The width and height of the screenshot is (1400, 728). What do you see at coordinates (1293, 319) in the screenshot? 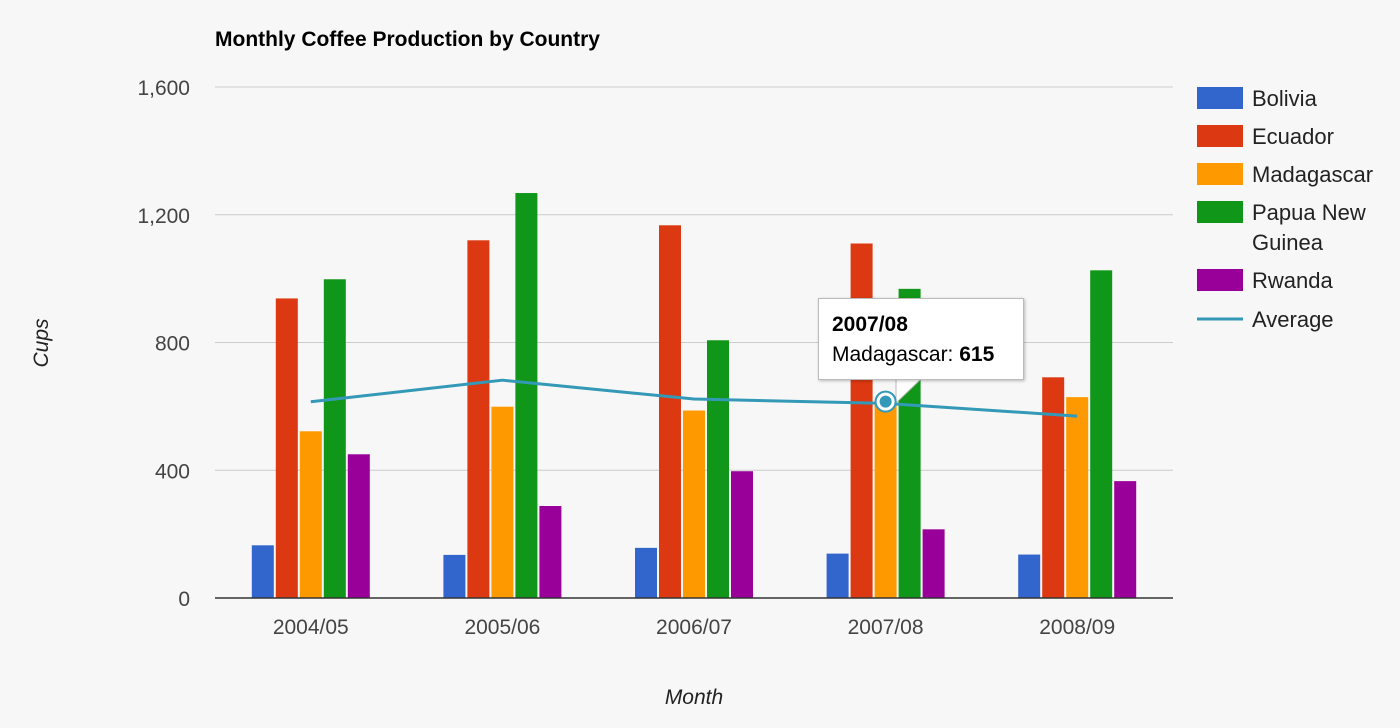
I see `legend-label: Average` at bounding box center [1293, 319].